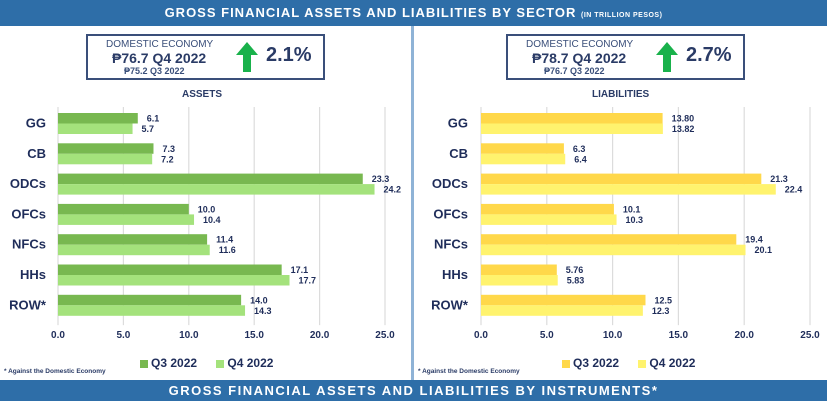  I want to click on data-label: 17.1, so click(300, 270).